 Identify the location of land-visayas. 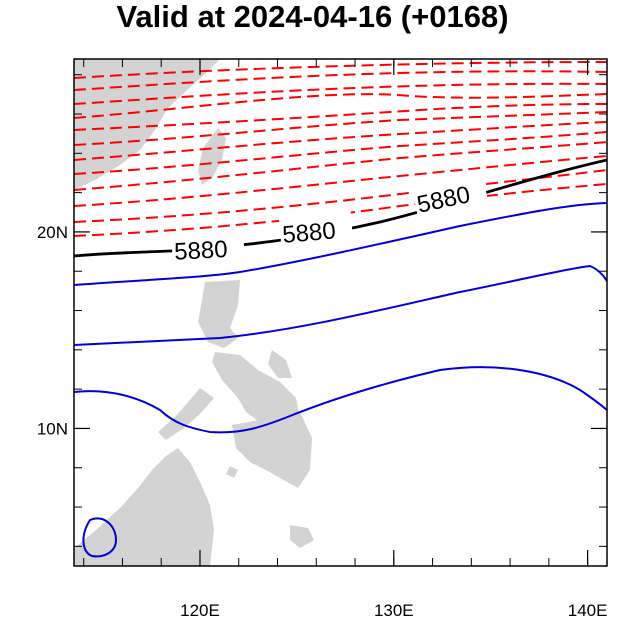
(256, 391).